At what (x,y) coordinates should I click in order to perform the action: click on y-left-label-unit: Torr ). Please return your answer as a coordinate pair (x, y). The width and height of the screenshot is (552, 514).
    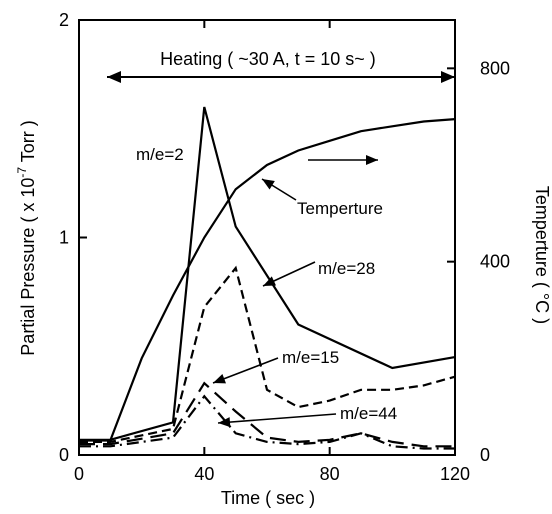
    Looking at the image, I should click on (28, 143).